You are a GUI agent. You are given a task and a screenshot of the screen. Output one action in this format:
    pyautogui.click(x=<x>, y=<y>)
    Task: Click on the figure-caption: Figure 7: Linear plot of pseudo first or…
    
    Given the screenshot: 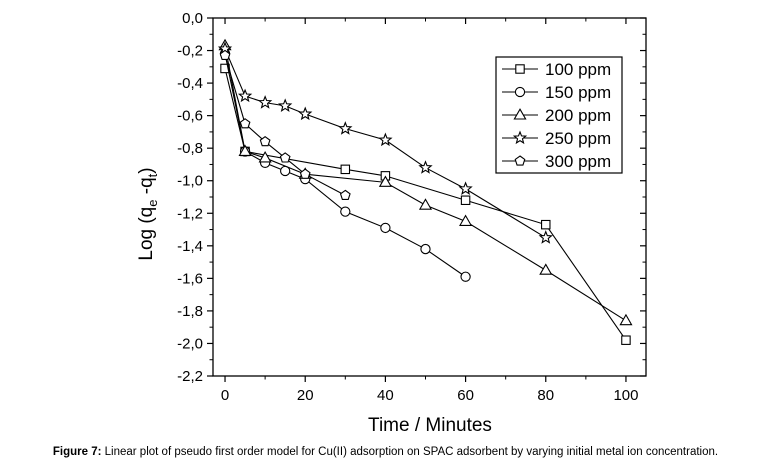 What is the action you would take?
    pyautogui.click(x=385, y=452)
    